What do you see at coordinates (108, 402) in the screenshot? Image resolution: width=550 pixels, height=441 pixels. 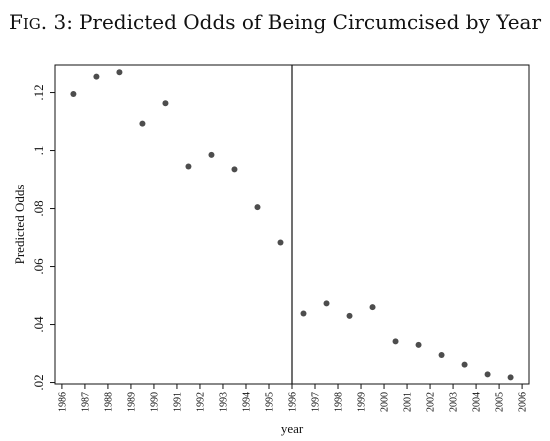 I see `x-tick-label: 1988` at bounding box center [108, 402].